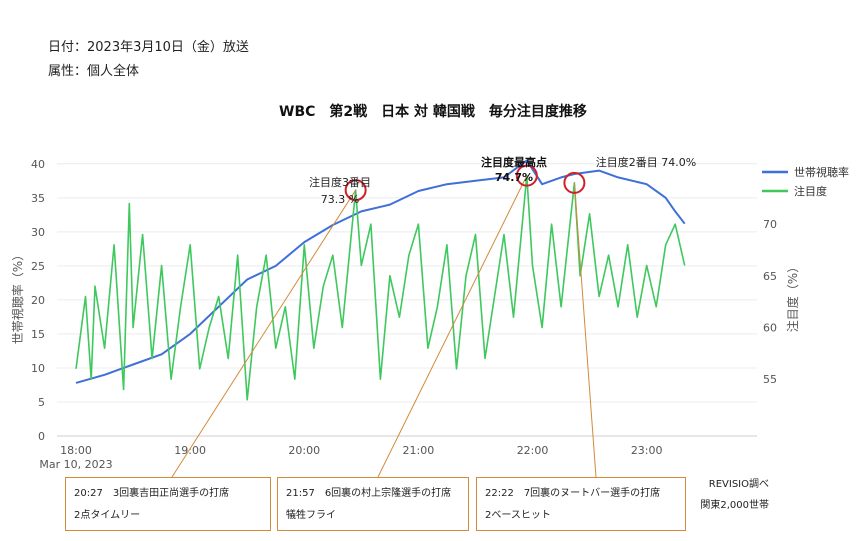 The width and height of the screenshot is (866, 541). Describe the element at coordinates (419, 450) in the screenshot. I see `x-tick-label: 21:00` at that location.